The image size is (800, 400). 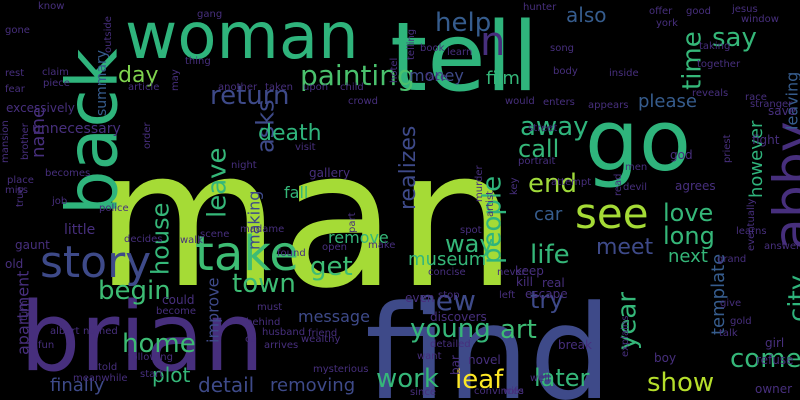 What do you see at coordinates (175, 80) in the screenshot?
I see `word-may: may` at bounding box center [175, 80].